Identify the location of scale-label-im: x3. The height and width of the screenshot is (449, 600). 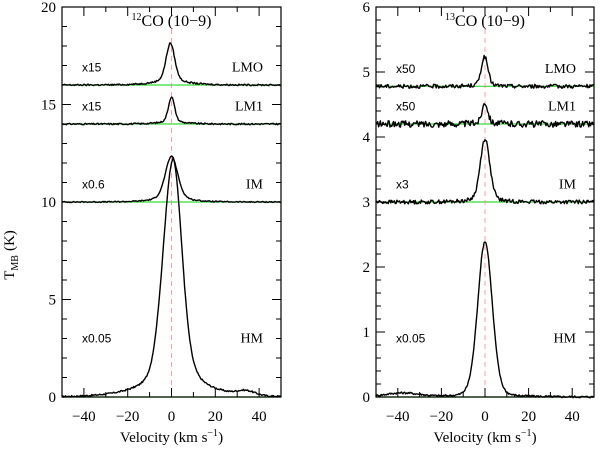
(402, 184).